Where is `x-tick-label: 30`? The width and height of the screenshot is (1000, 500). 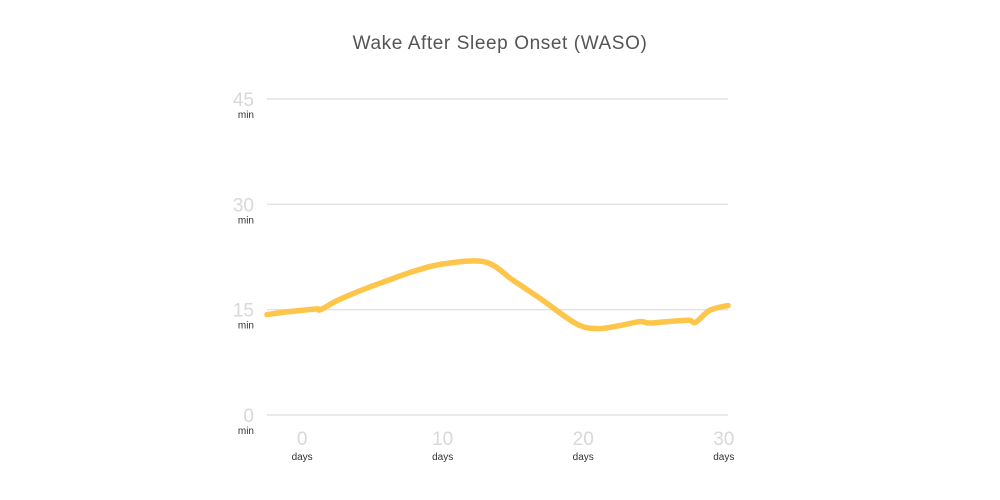
x-tick-label: 30 is located at coordinates (723, 439).